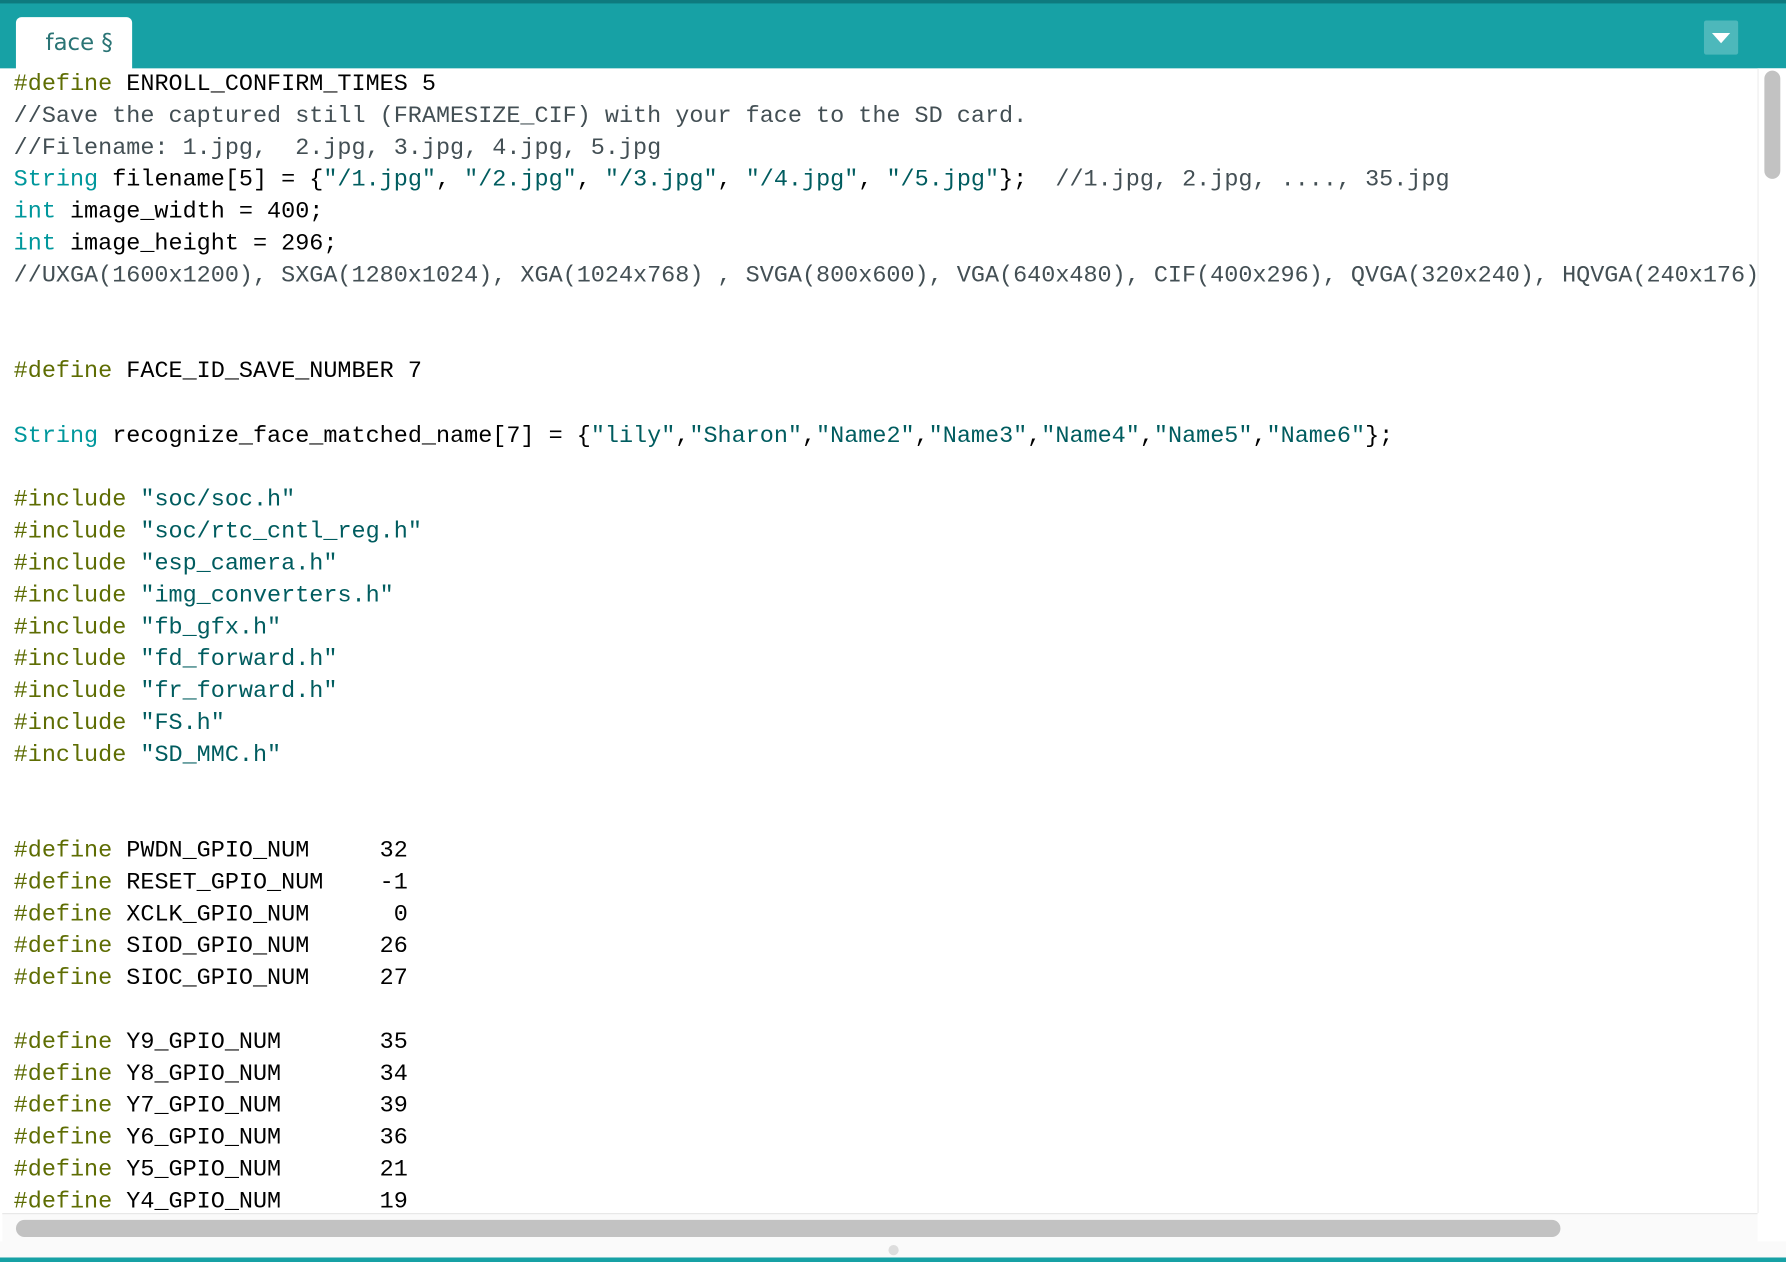 The height and width of the screenshot is (1262, 1786). I want to click on code-string: "Name6", so click(1316, 436).